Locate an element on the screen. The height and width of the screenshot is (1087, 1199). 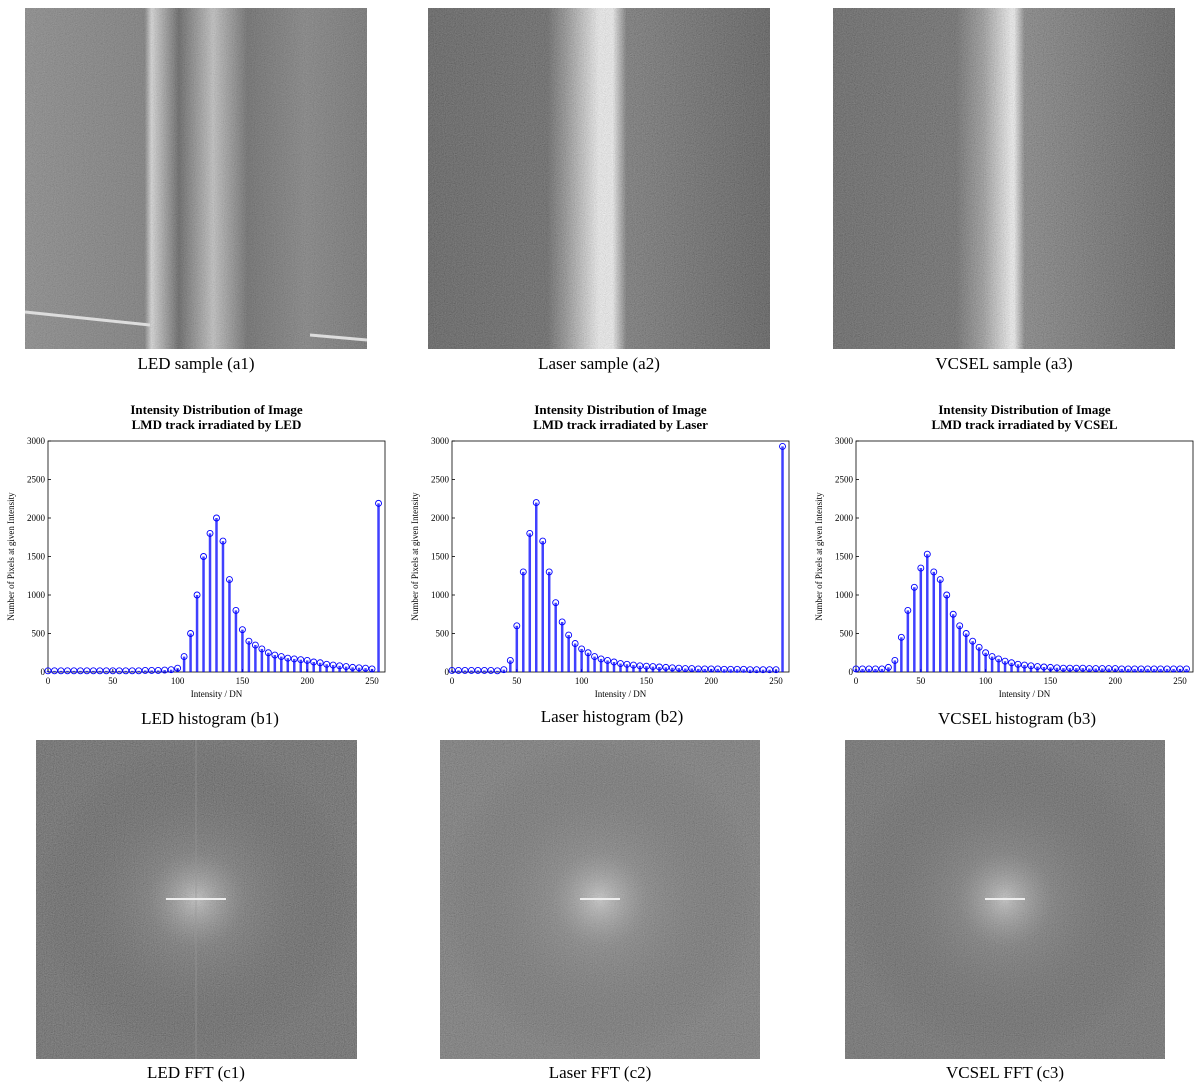
caption: Laser FFT (c2) is located at coordinates (600, 1072).